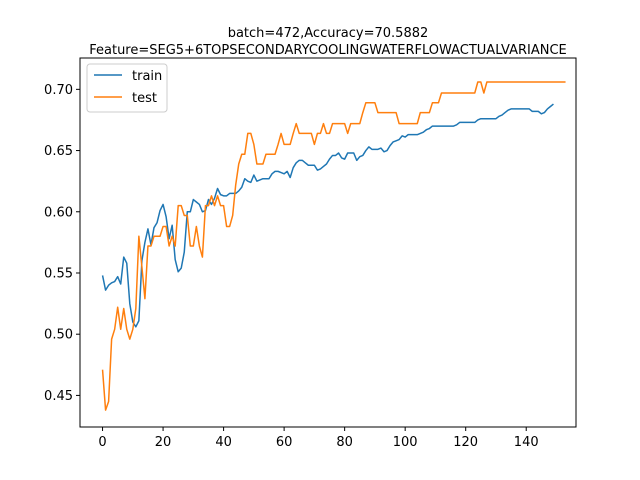 The width and height of the screenshot is (640, 480). What do you see at coordinates (144, 98) in the screenshot?
I see `legend-label-test: test` at bounding box center [144, 98].